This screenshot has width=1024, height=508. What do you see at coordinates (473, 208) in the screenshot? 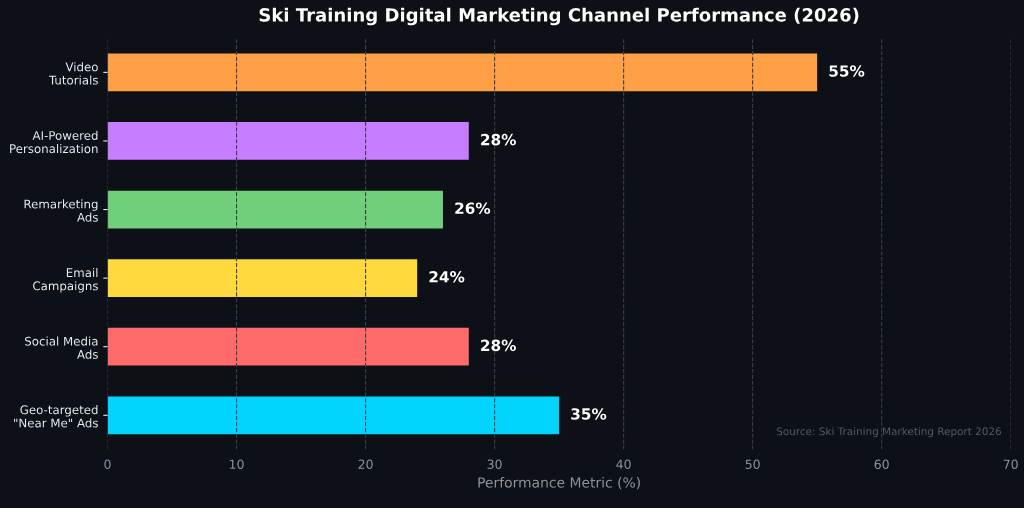
I see `data-label: 26%` at bounding box center [473, 208].